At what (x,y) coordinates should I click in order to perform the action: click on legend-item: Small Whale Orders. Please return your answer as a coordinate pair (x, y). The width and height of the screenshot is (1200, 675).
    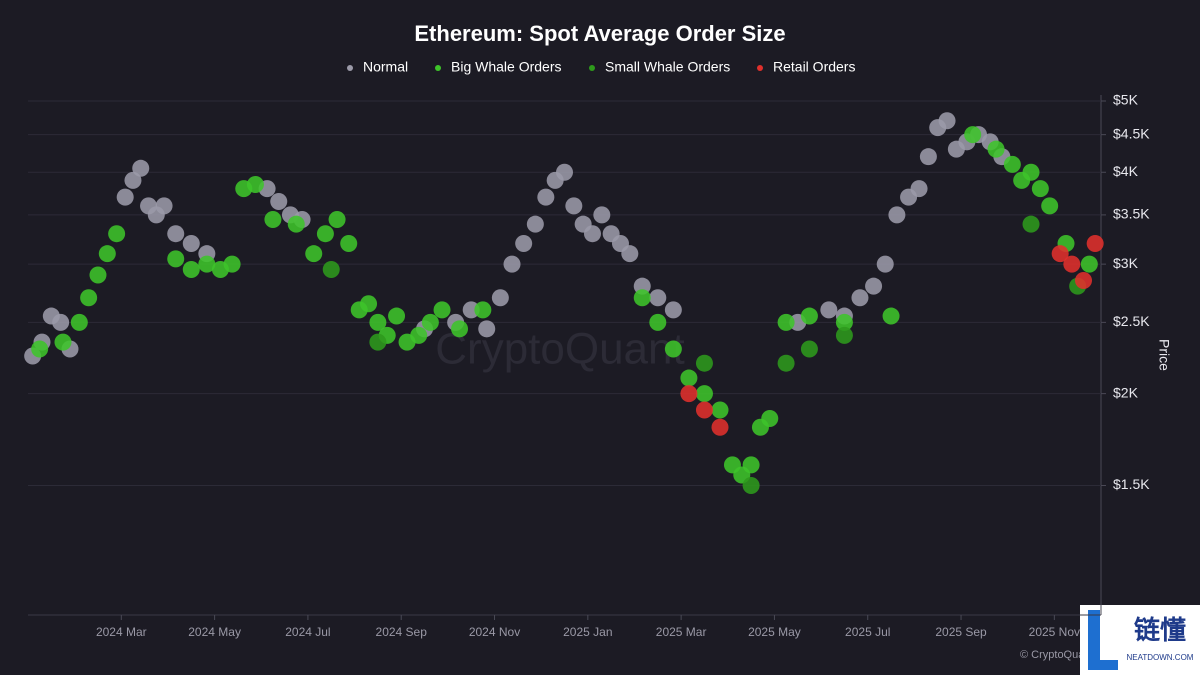
    Looking at the image, I should click on (659, 67).